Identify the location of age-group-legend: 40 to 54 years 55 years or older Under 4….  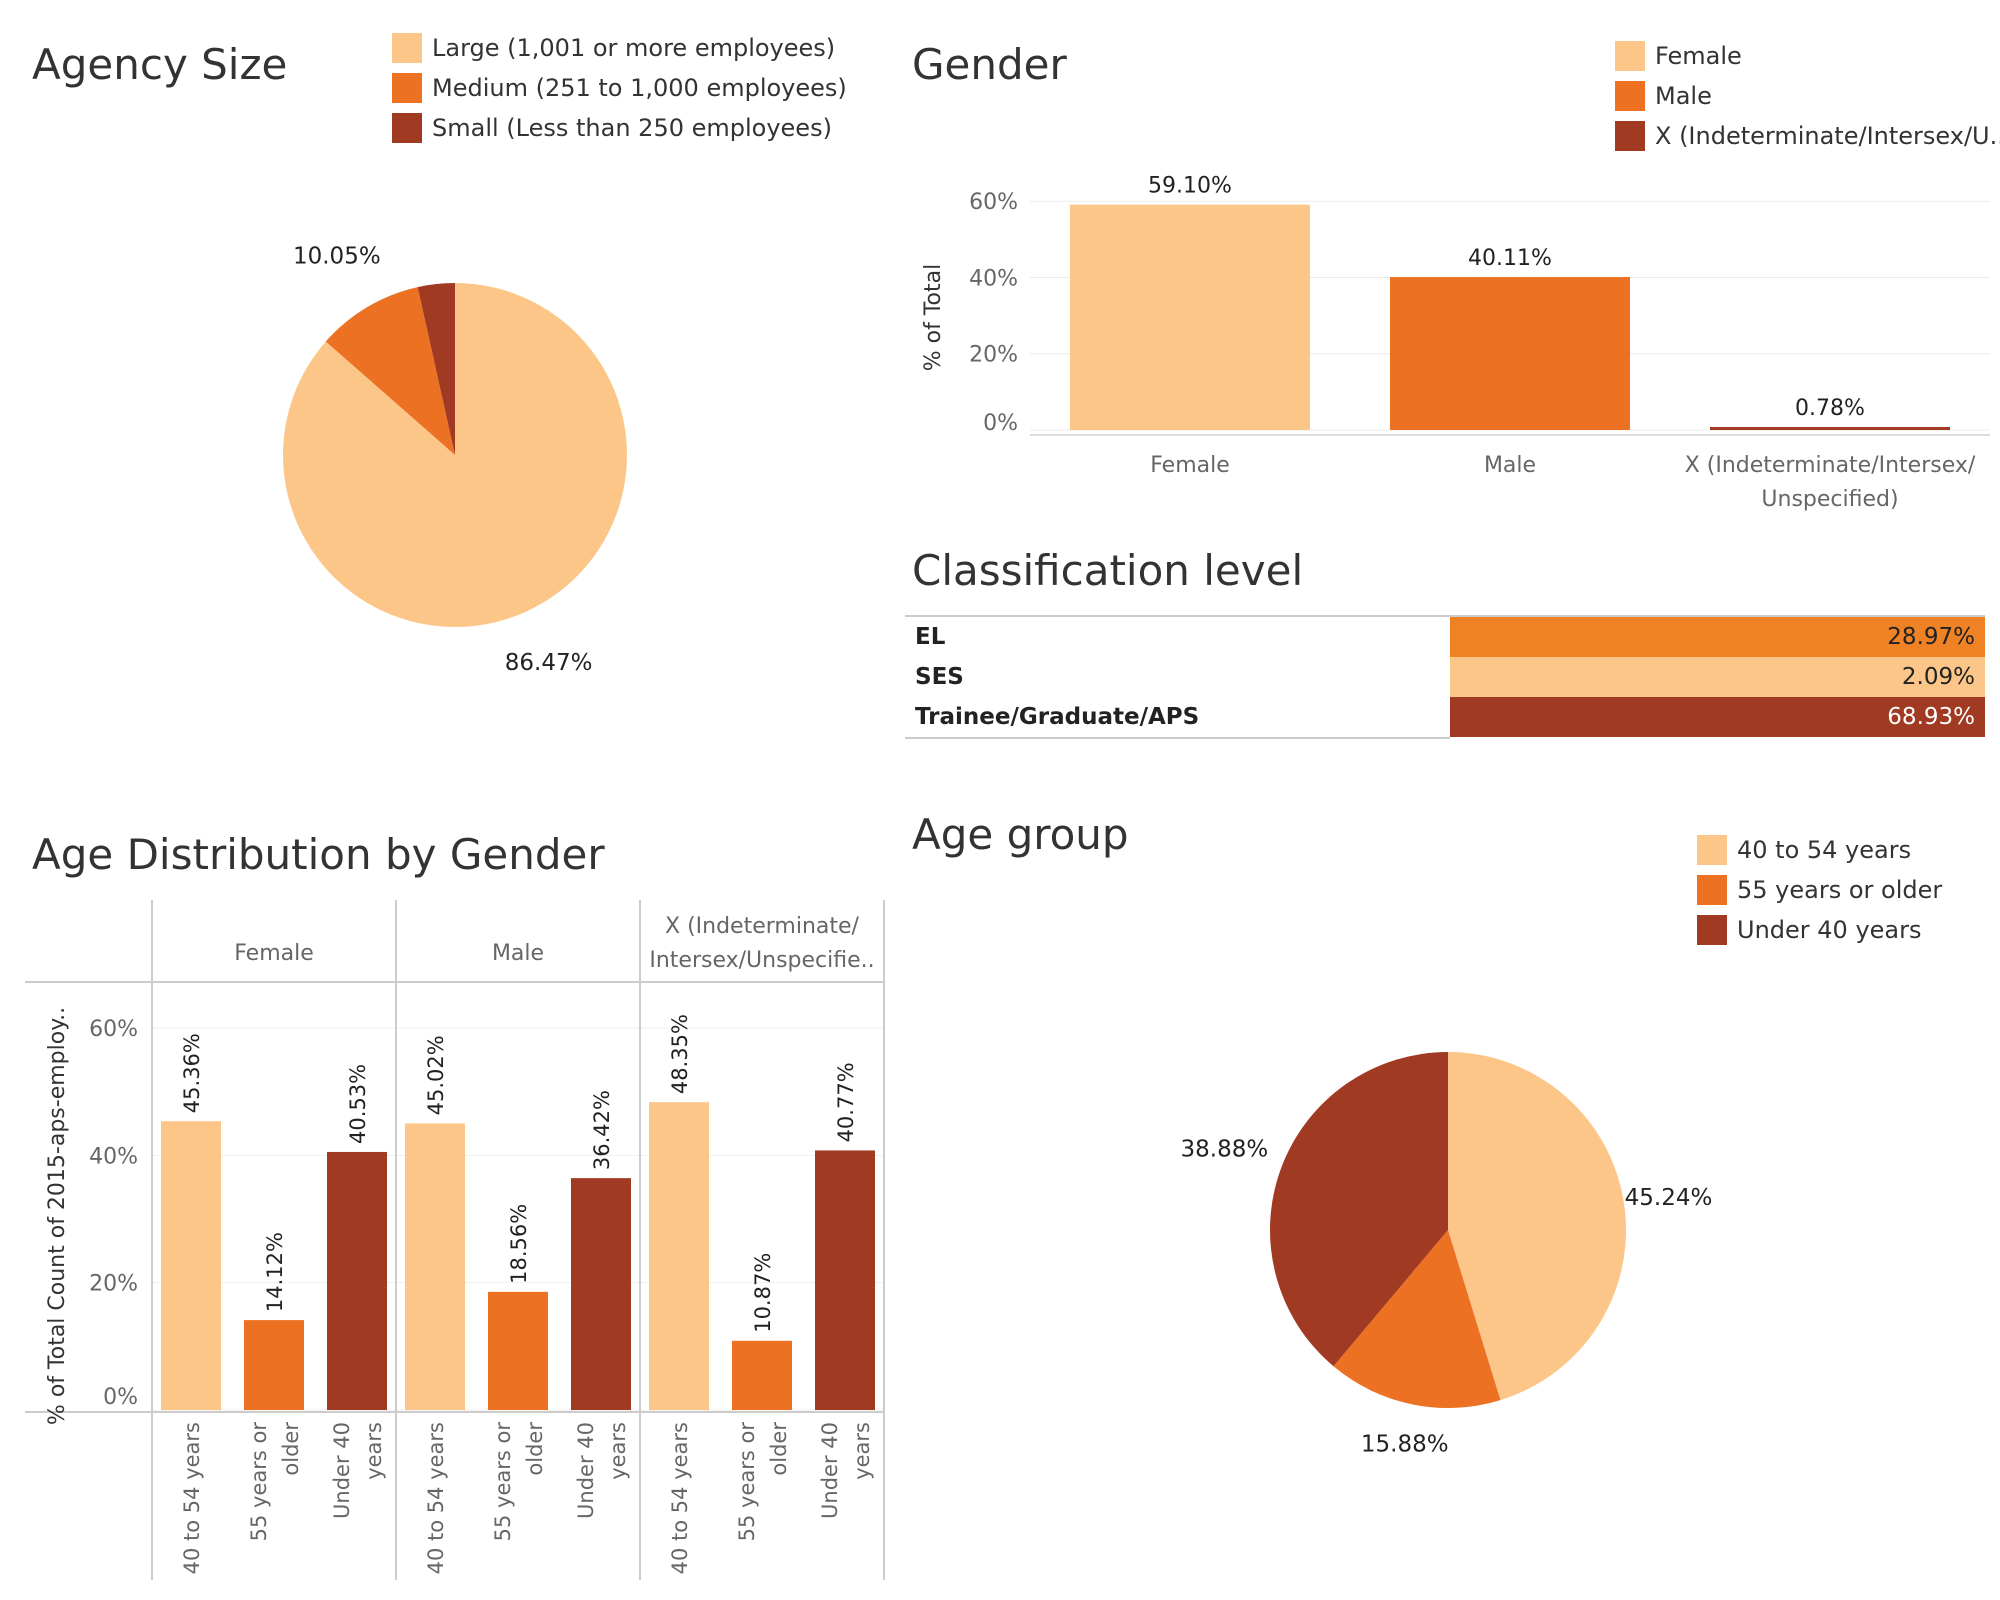
(1819, 890).